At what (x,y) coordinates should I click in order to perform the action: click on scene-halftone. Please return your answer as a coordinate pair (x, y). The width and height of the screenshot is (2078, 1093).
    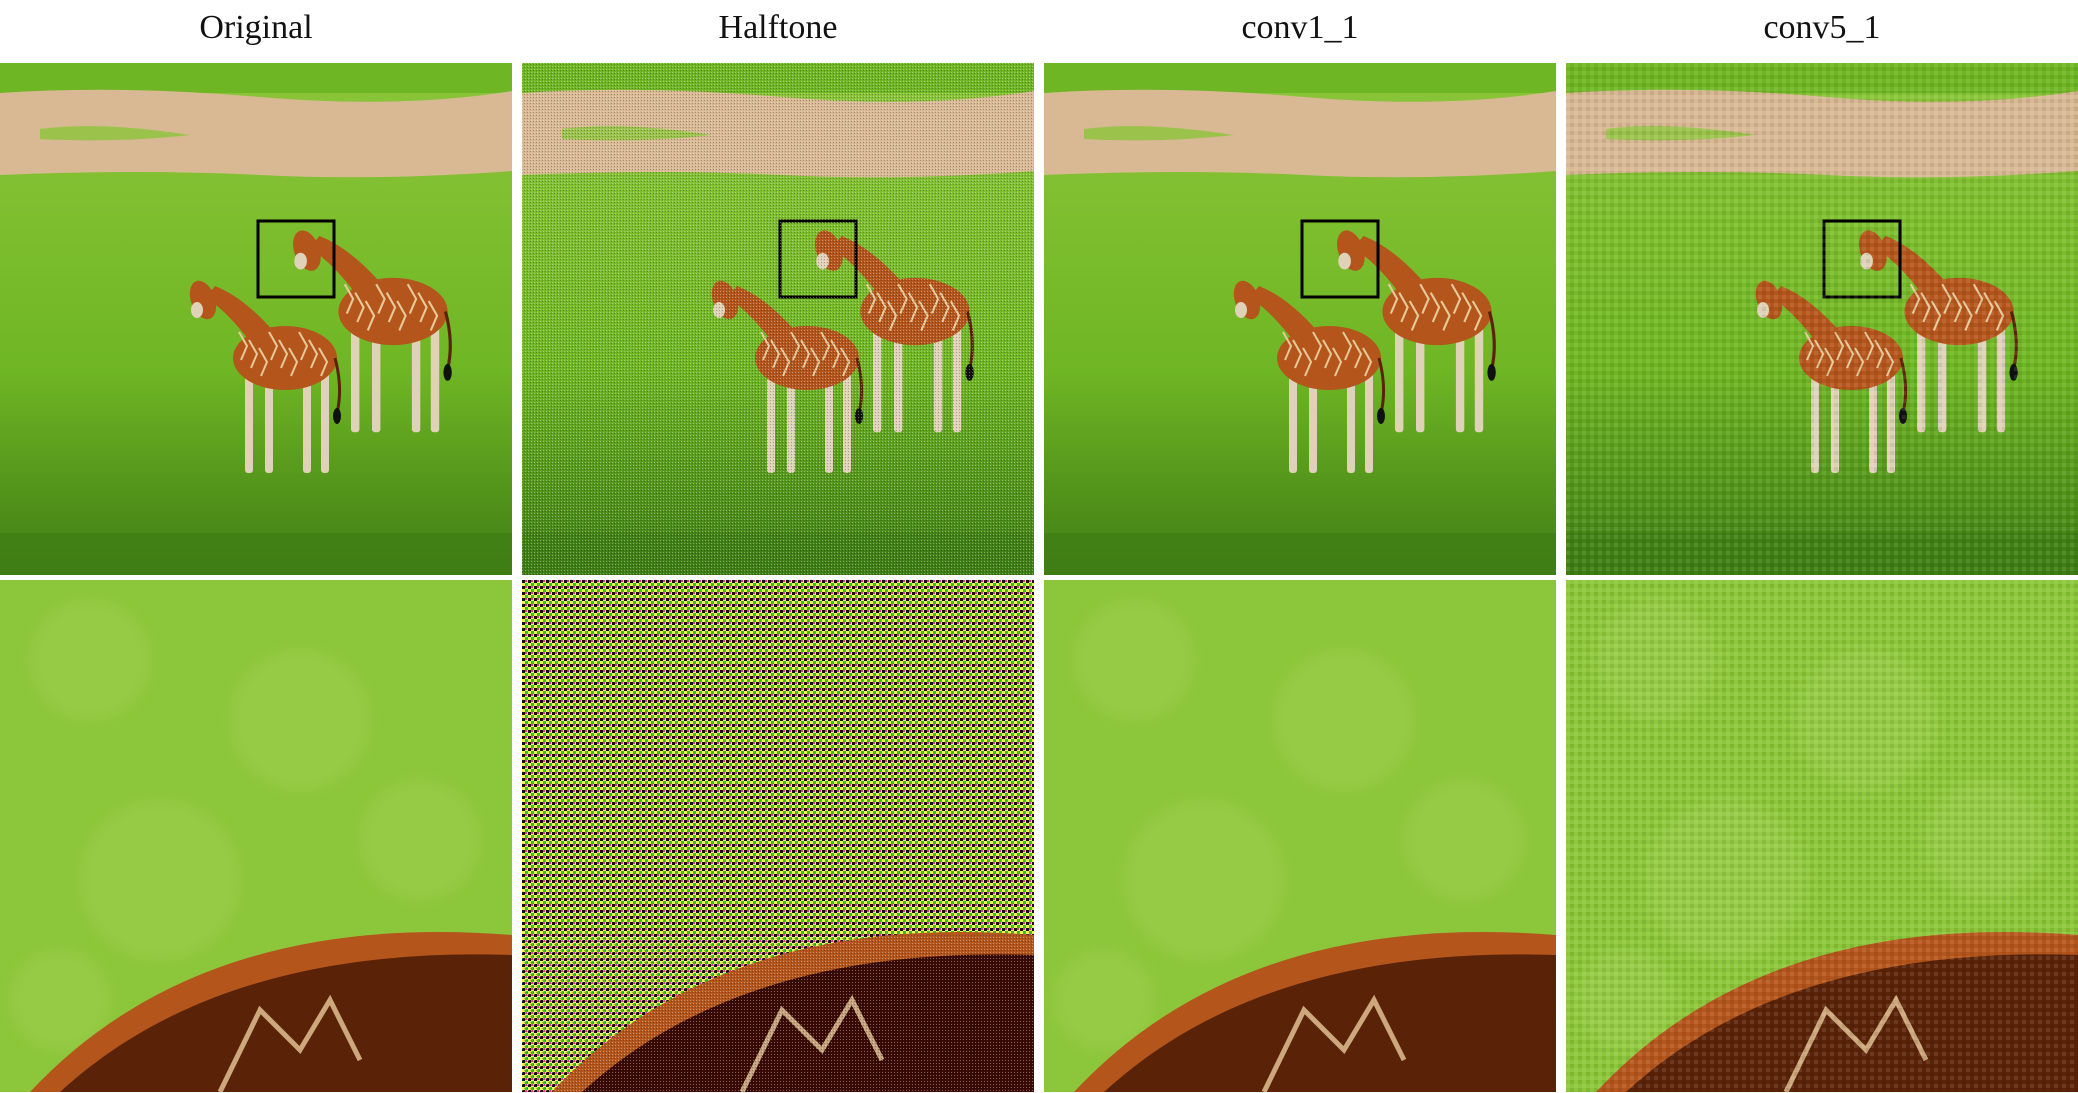
    Looking at the image, I should click on (778, 319).